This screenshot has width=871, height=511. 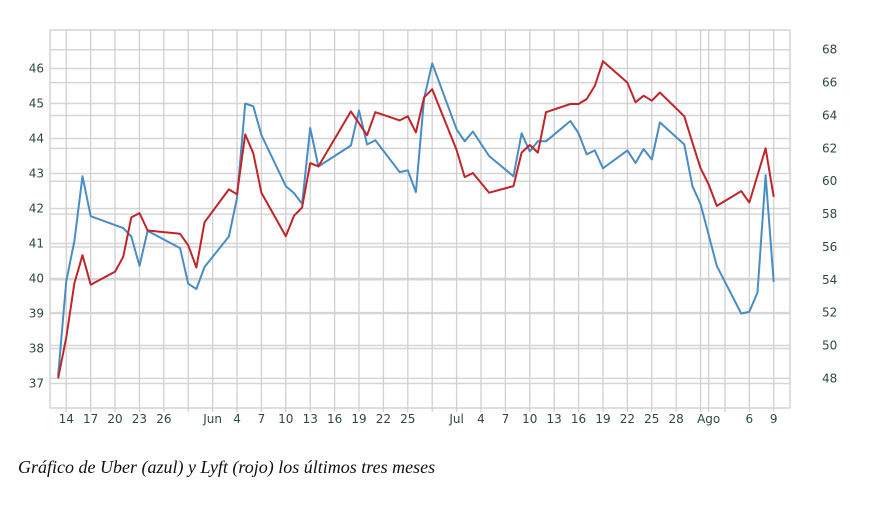 I want to click on y-left-tick-label: 40, so click(x=36, y=279).